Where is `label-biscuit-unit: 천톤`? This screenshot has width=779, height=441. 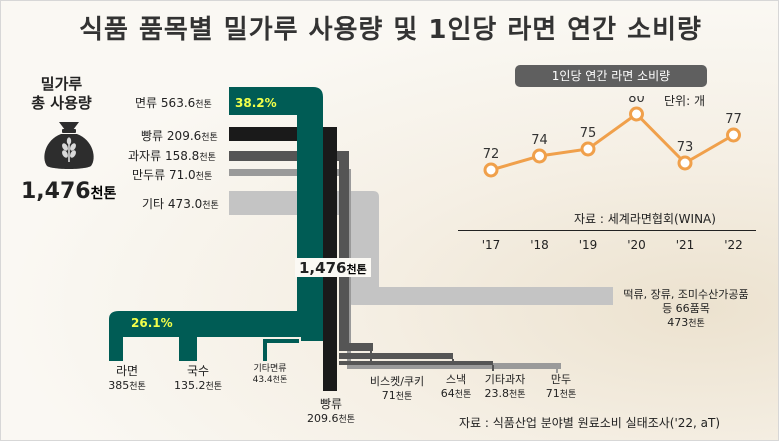
label-biscuit-unit: 천톤 is located at coordinates (404, 397).